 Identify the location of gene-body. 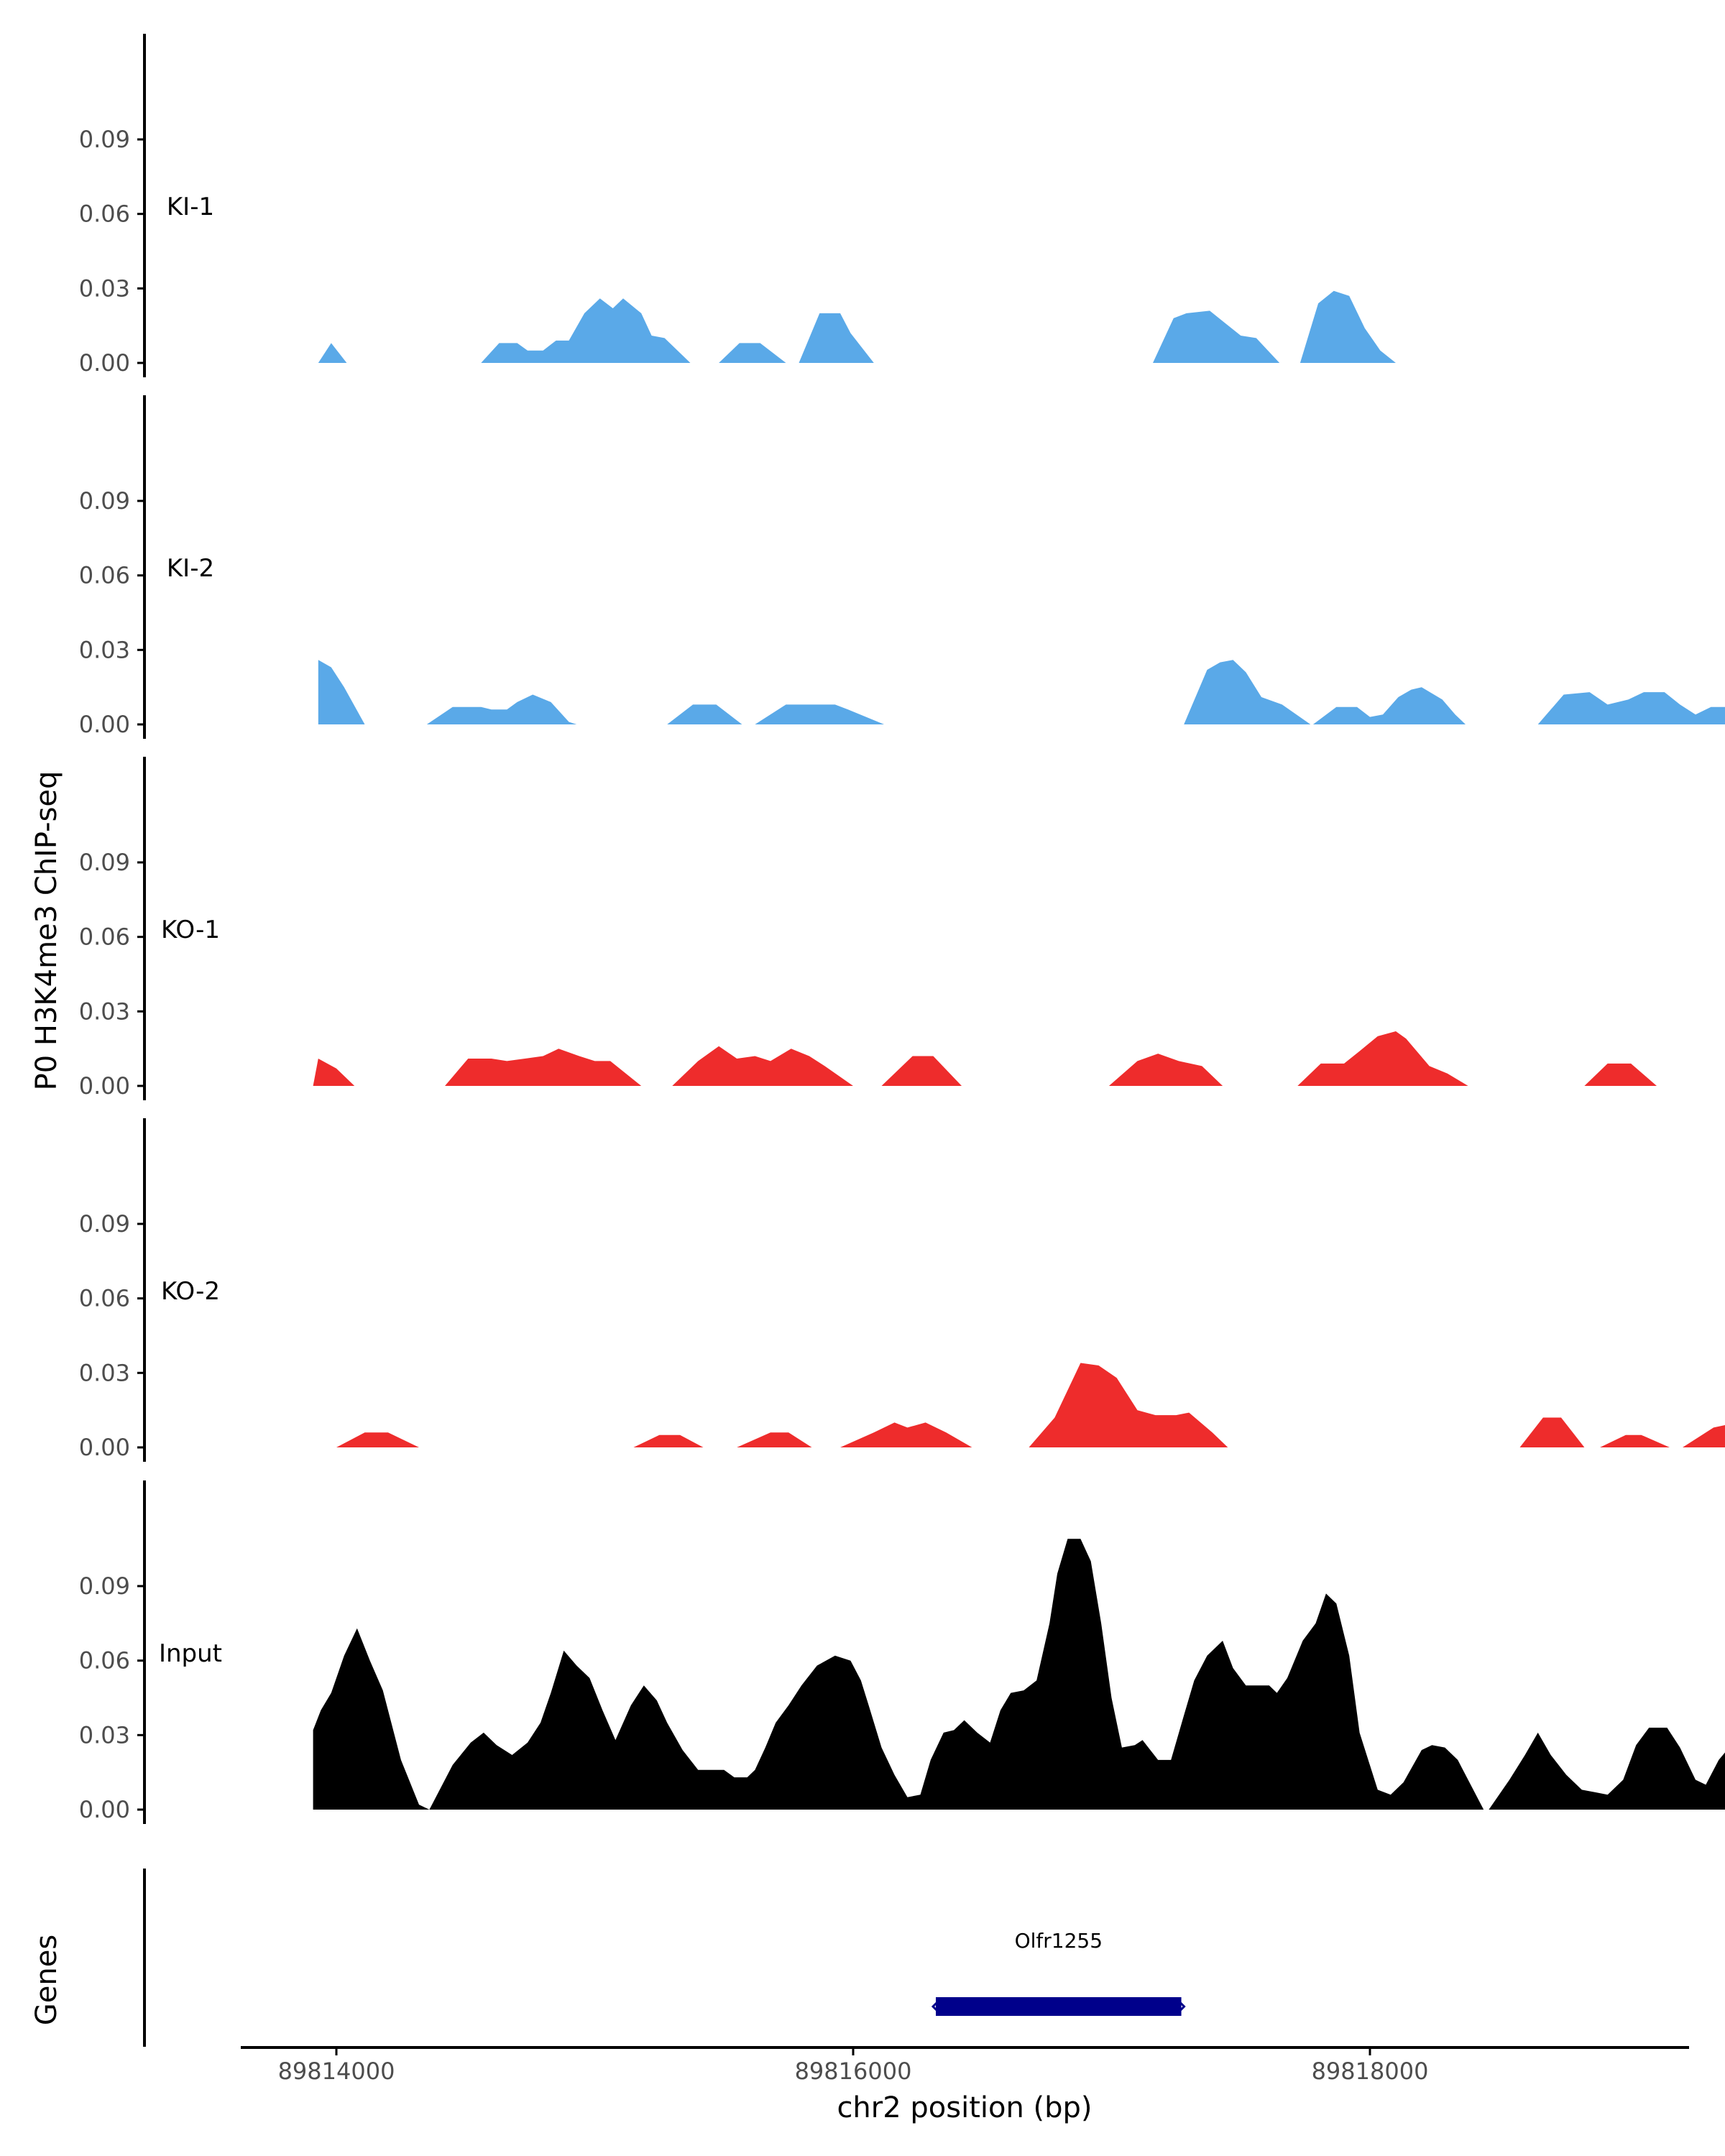
(1059, 2006).